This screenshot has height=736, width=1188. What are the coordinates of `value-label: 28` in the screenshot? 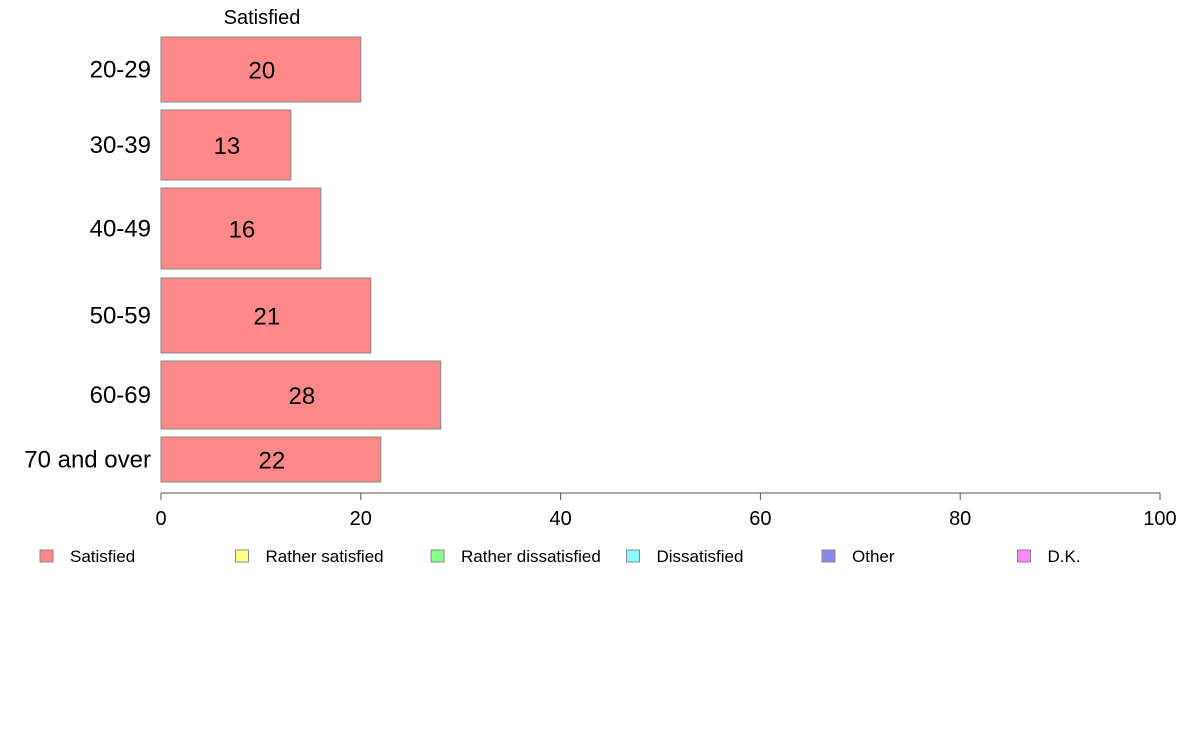 It's located at (302, 396).